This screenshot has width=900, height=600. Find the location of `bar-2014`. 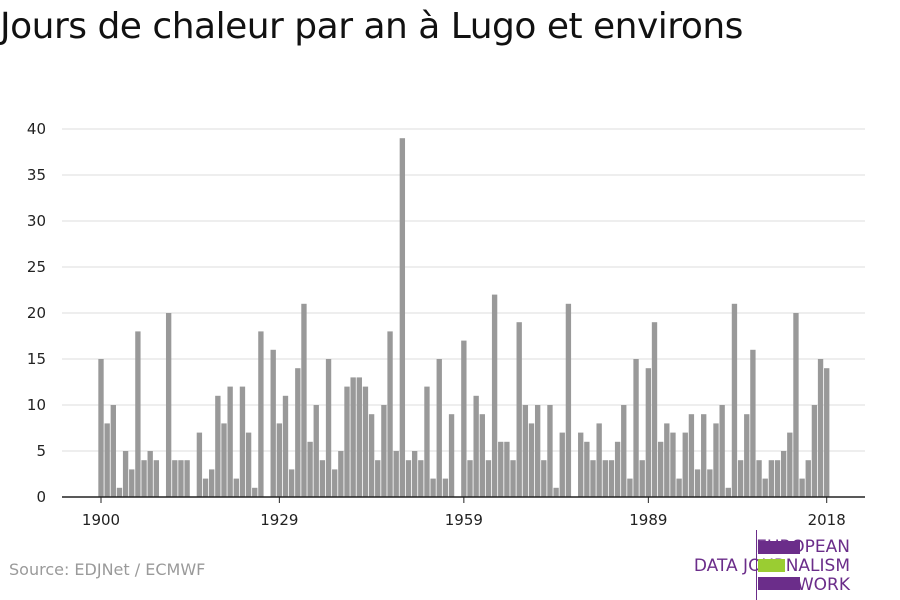

bar-2014 is located at coordinates (802, 487).